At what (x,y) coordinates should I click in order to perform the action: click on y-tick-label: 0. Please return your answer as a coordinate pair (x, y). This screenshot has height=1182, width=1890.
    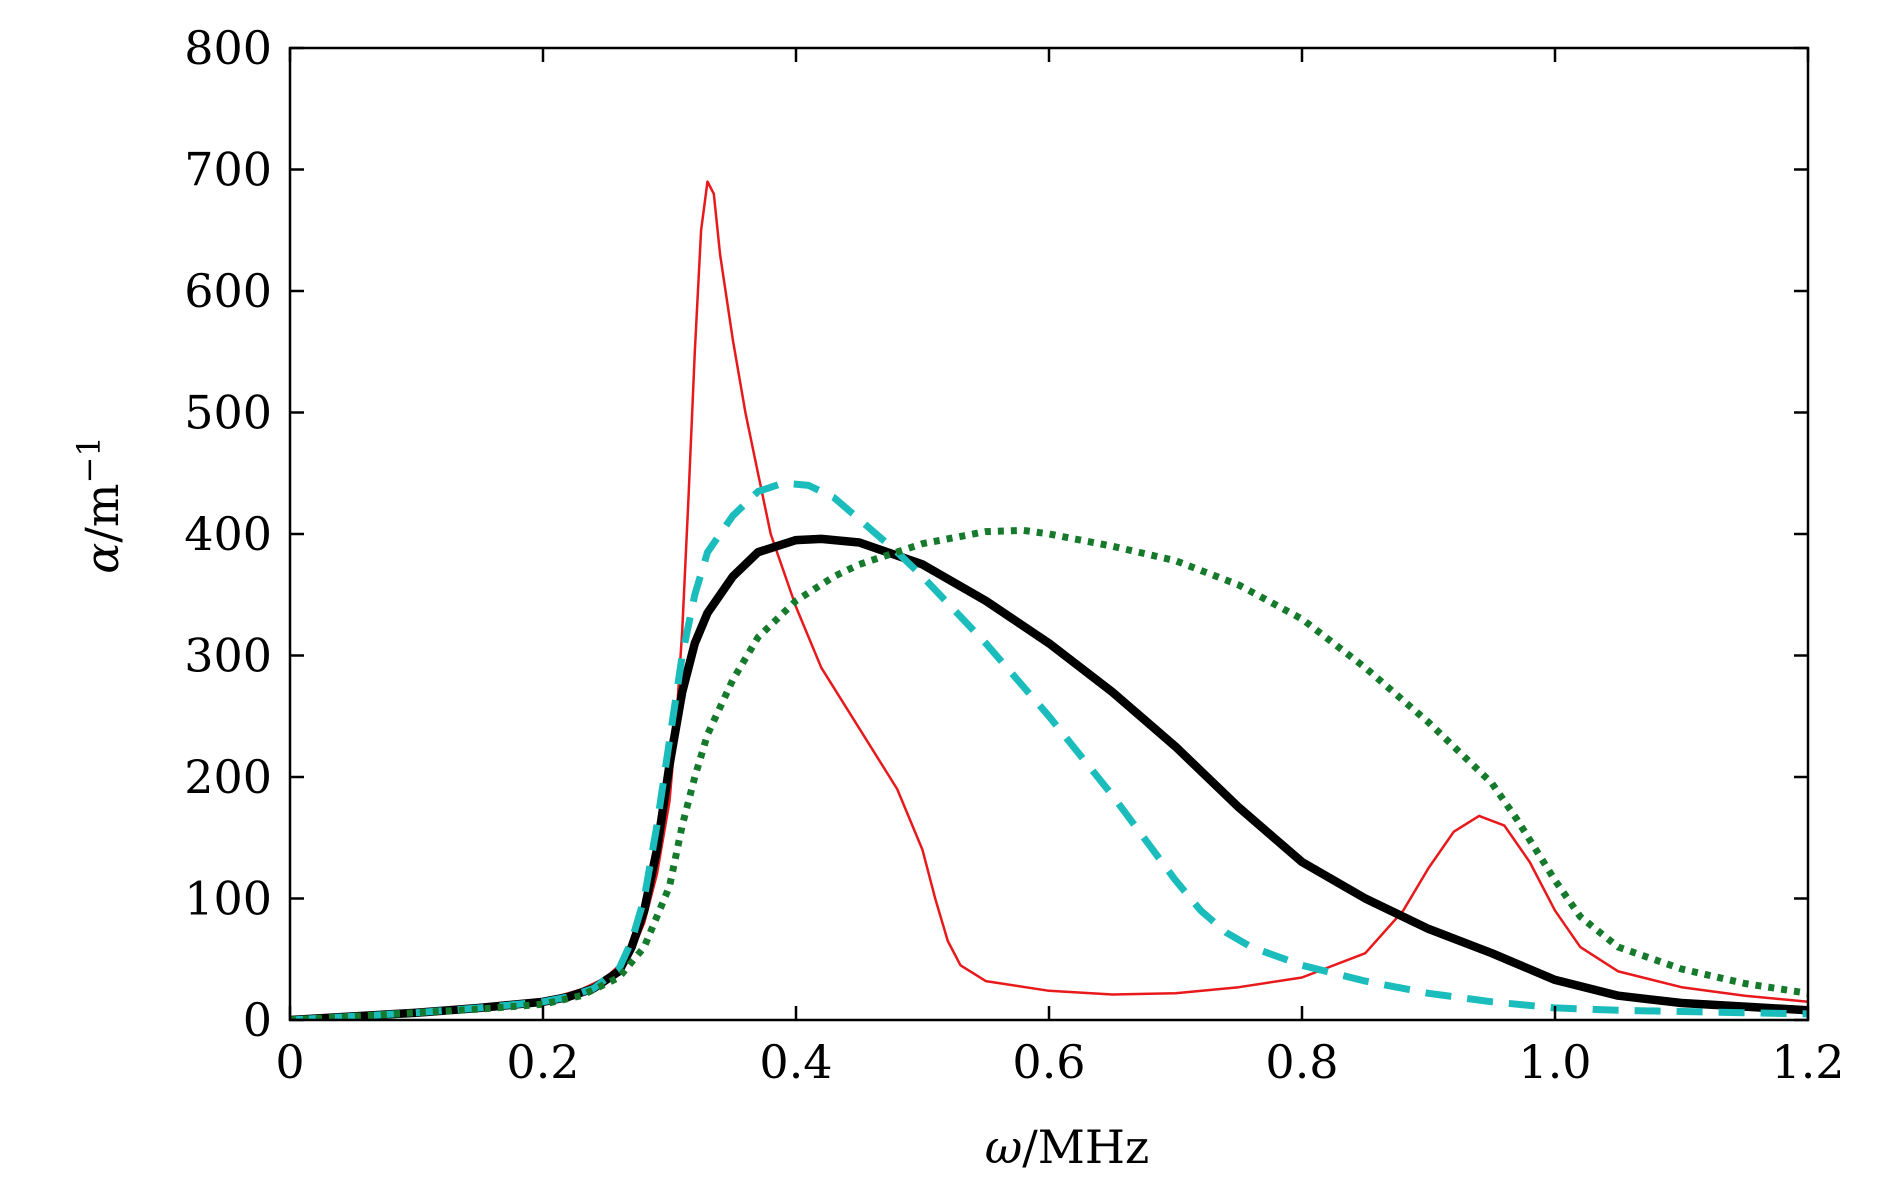
    Looking at the image, I should click on (257, 1020).